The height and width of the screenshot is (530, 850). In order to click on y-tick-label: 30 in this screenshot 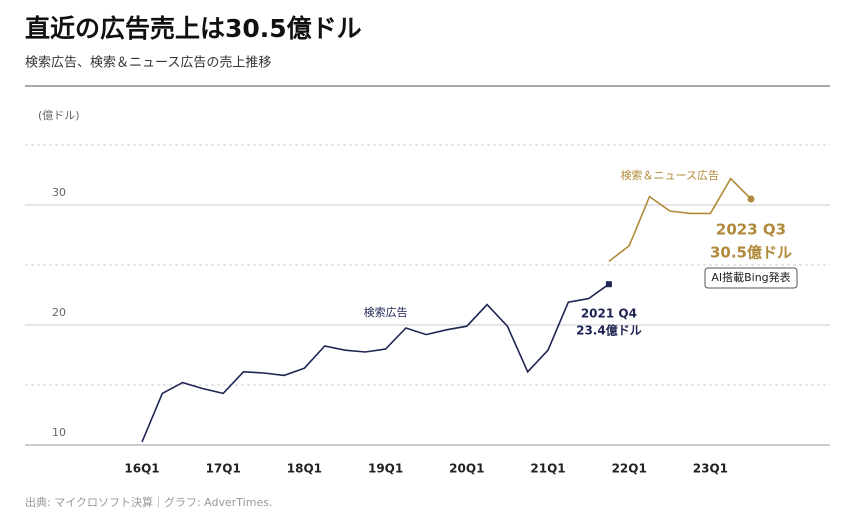, I will do `click(59, 192)`.